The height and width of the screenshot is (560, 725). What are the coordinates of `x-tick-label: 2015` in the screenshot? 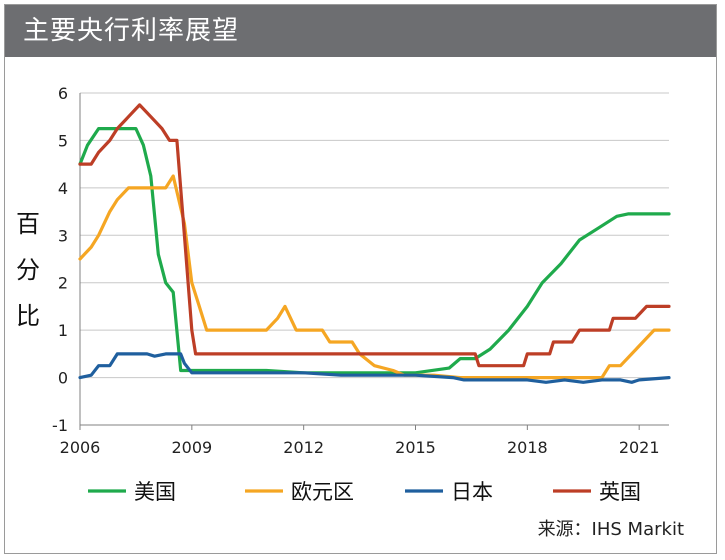 It's located at (415, 447).